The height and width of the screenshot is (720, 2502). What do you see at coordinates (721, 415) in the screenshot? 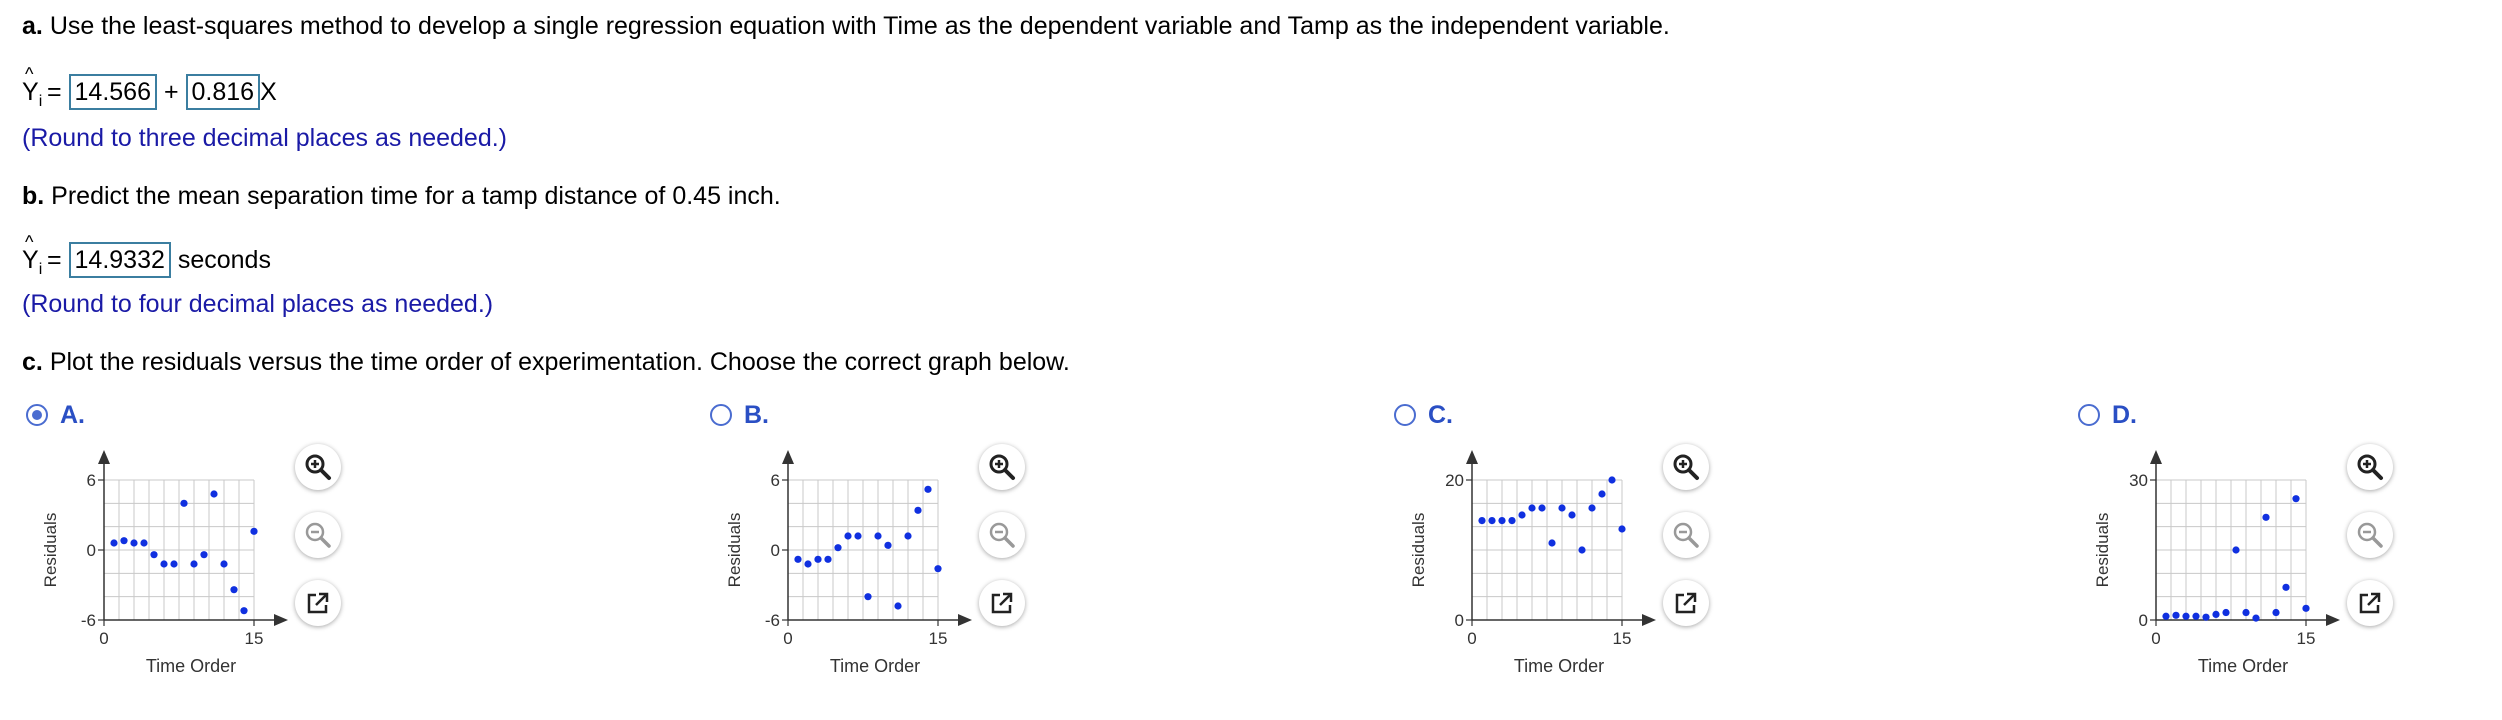
I see `option-b-radio` at bounding box center [721, 415].